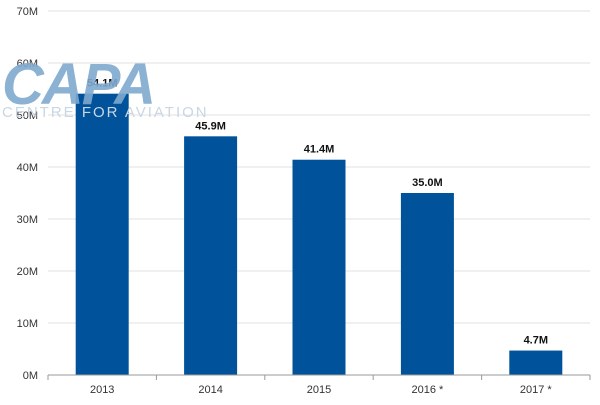 This screenshot has width=600, height=405. Describe the element at coordinates (102, 84) in the screenshot. I see `data-label: 54.1M` at that location.